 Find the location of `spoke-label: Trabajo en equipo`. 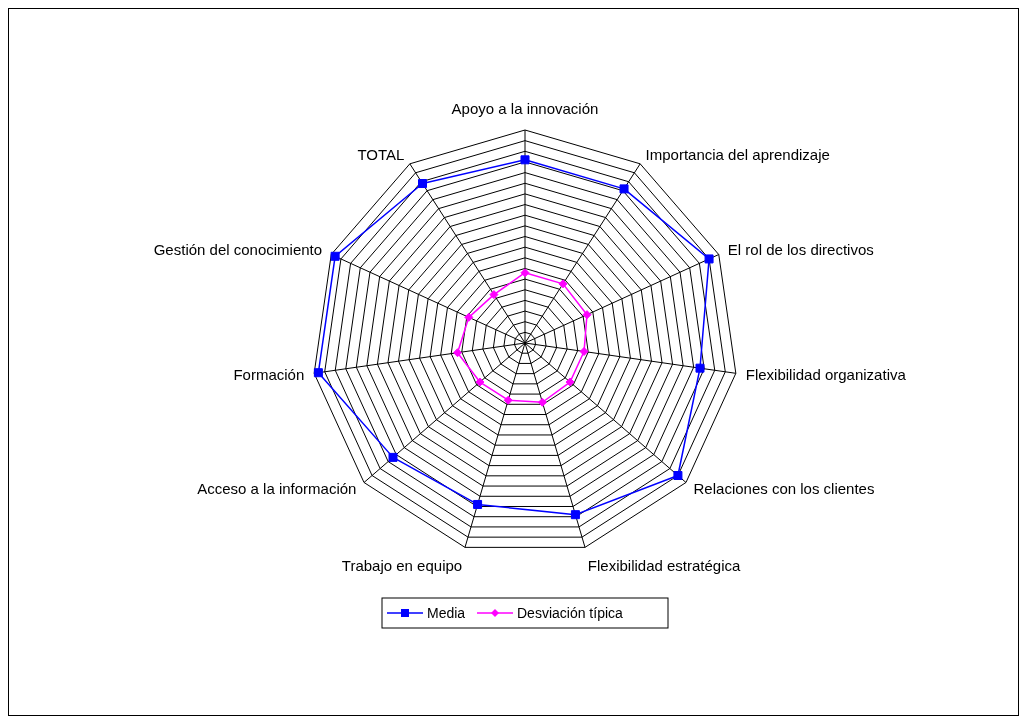

spoke-label: Trabajo en equipo is located at coordinates (402, 565).